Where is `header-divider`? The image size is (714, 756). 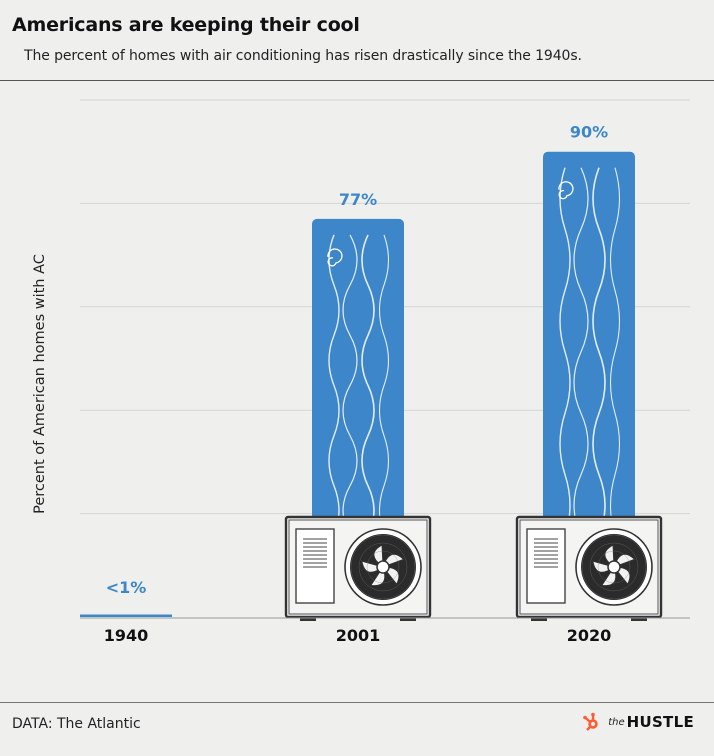
header-divider is located at coordinates (357, 80).